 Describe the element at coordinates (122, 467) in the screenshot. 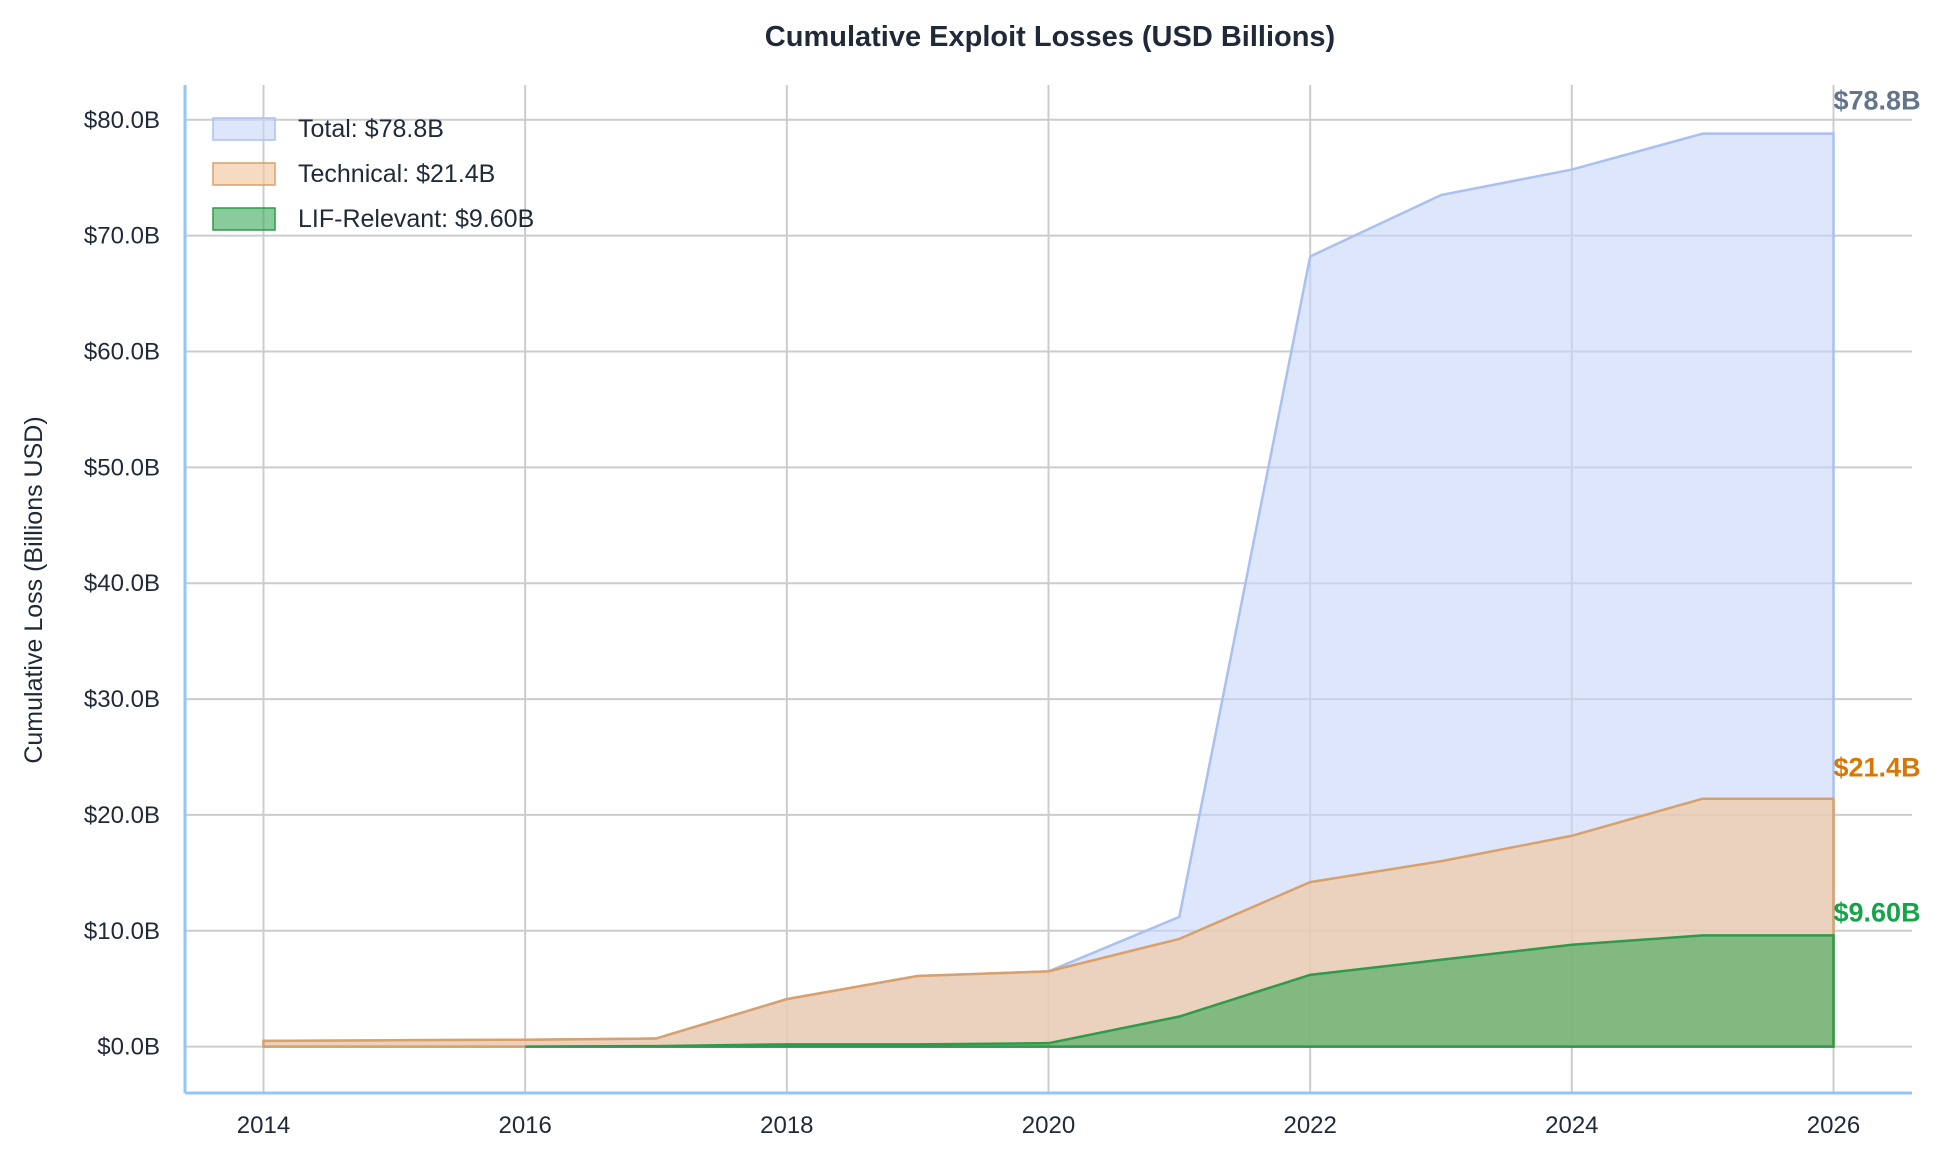

I see `y-tick-label: $50.0B` at that location.